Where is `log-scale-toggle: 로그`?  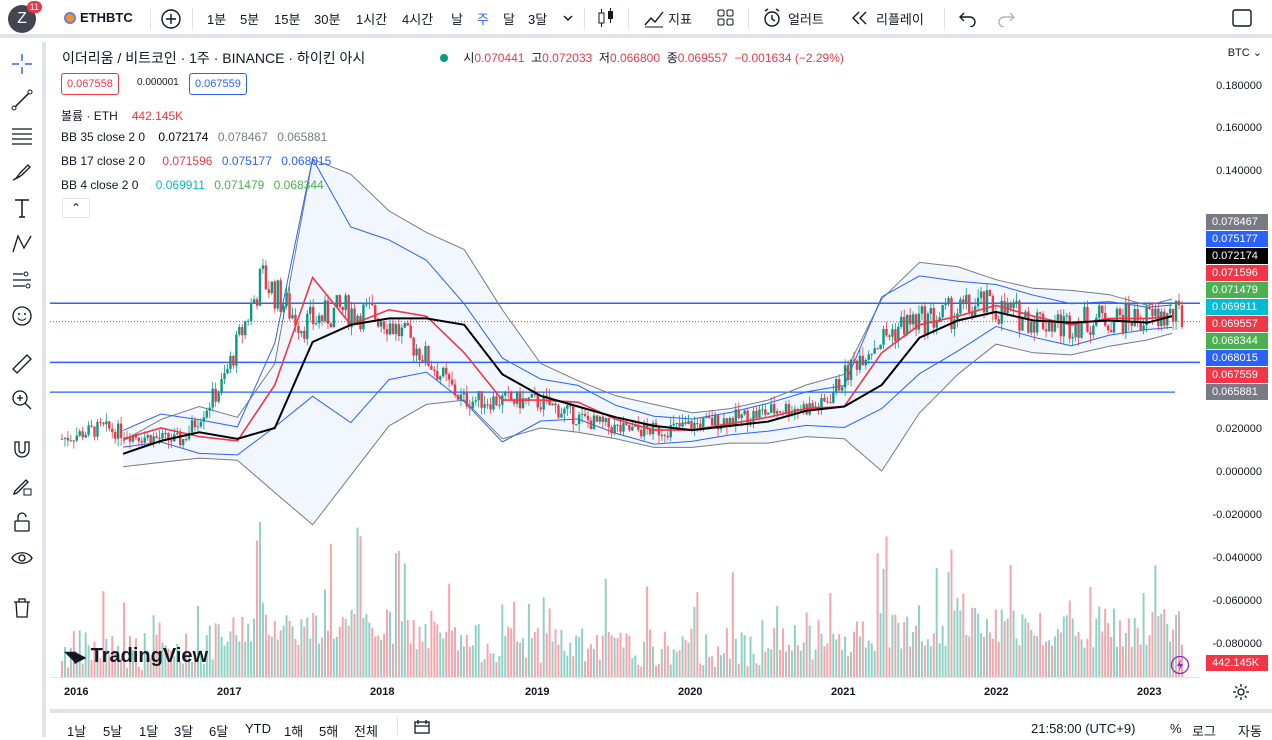
log-scale-toggle: 로그 is located at coordinates (1204, 731).